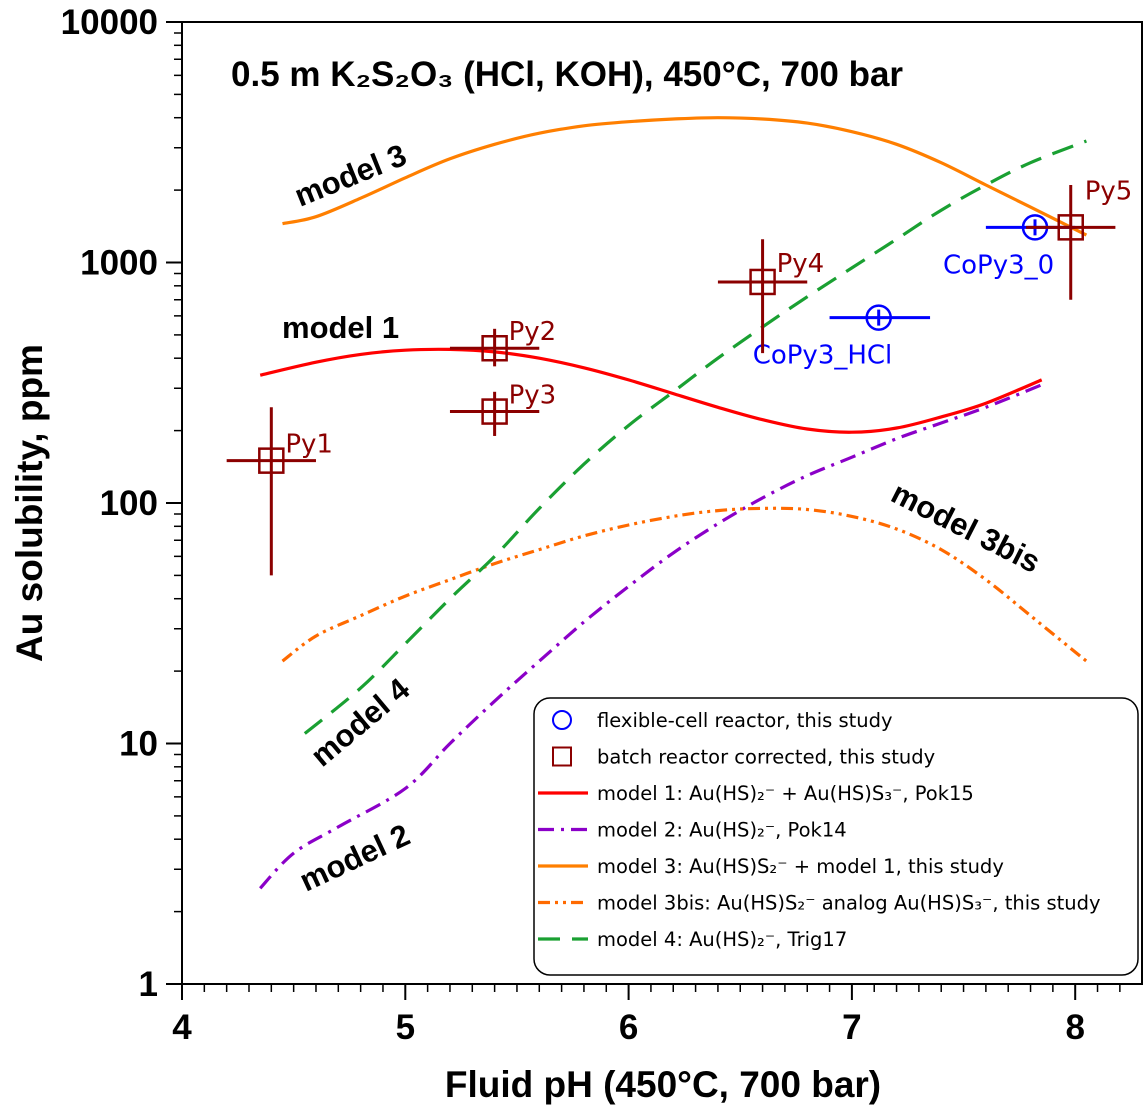 The height and width of the screenshot is (1109, 1145). I want to click on x-tick-label: 5, so click(405, 1027).